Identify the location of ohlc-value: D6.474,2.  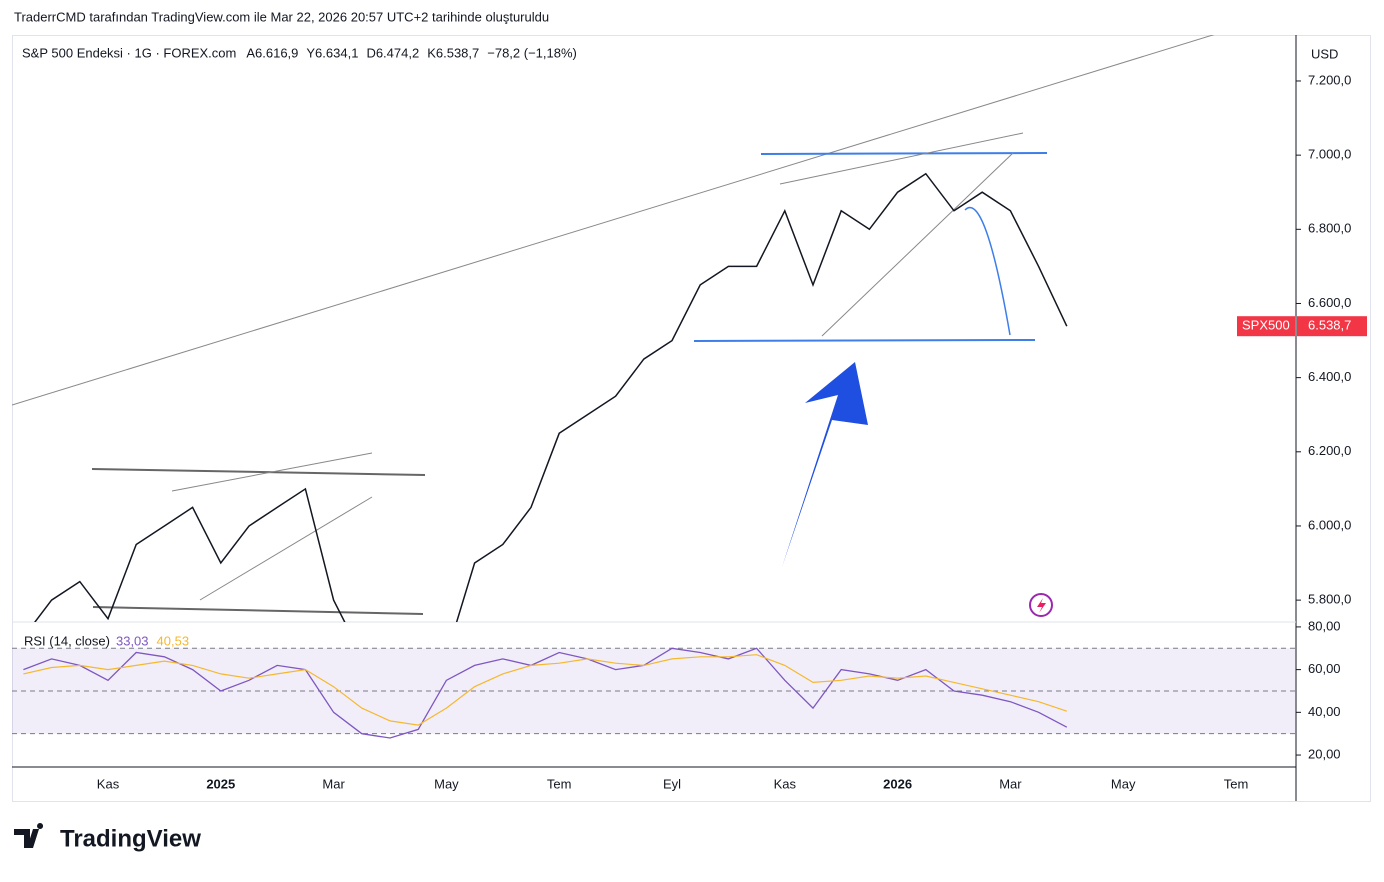
(392, 52).